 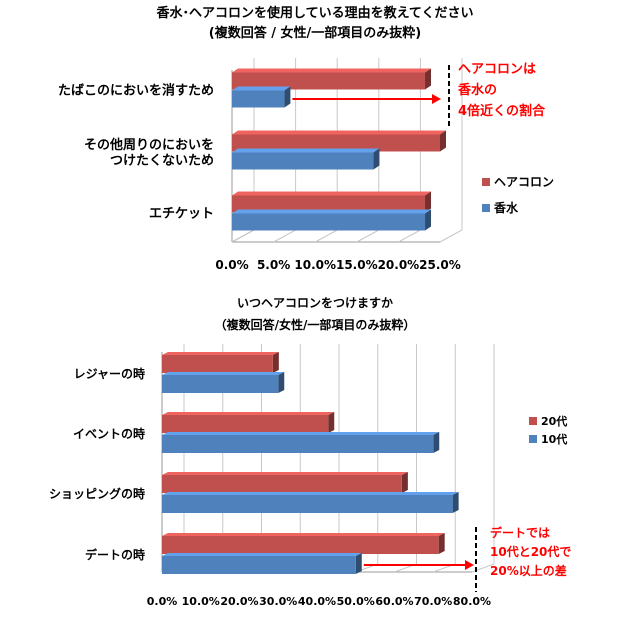 I want to click on tick-label: 40.0%, so click(x=317, y=601).